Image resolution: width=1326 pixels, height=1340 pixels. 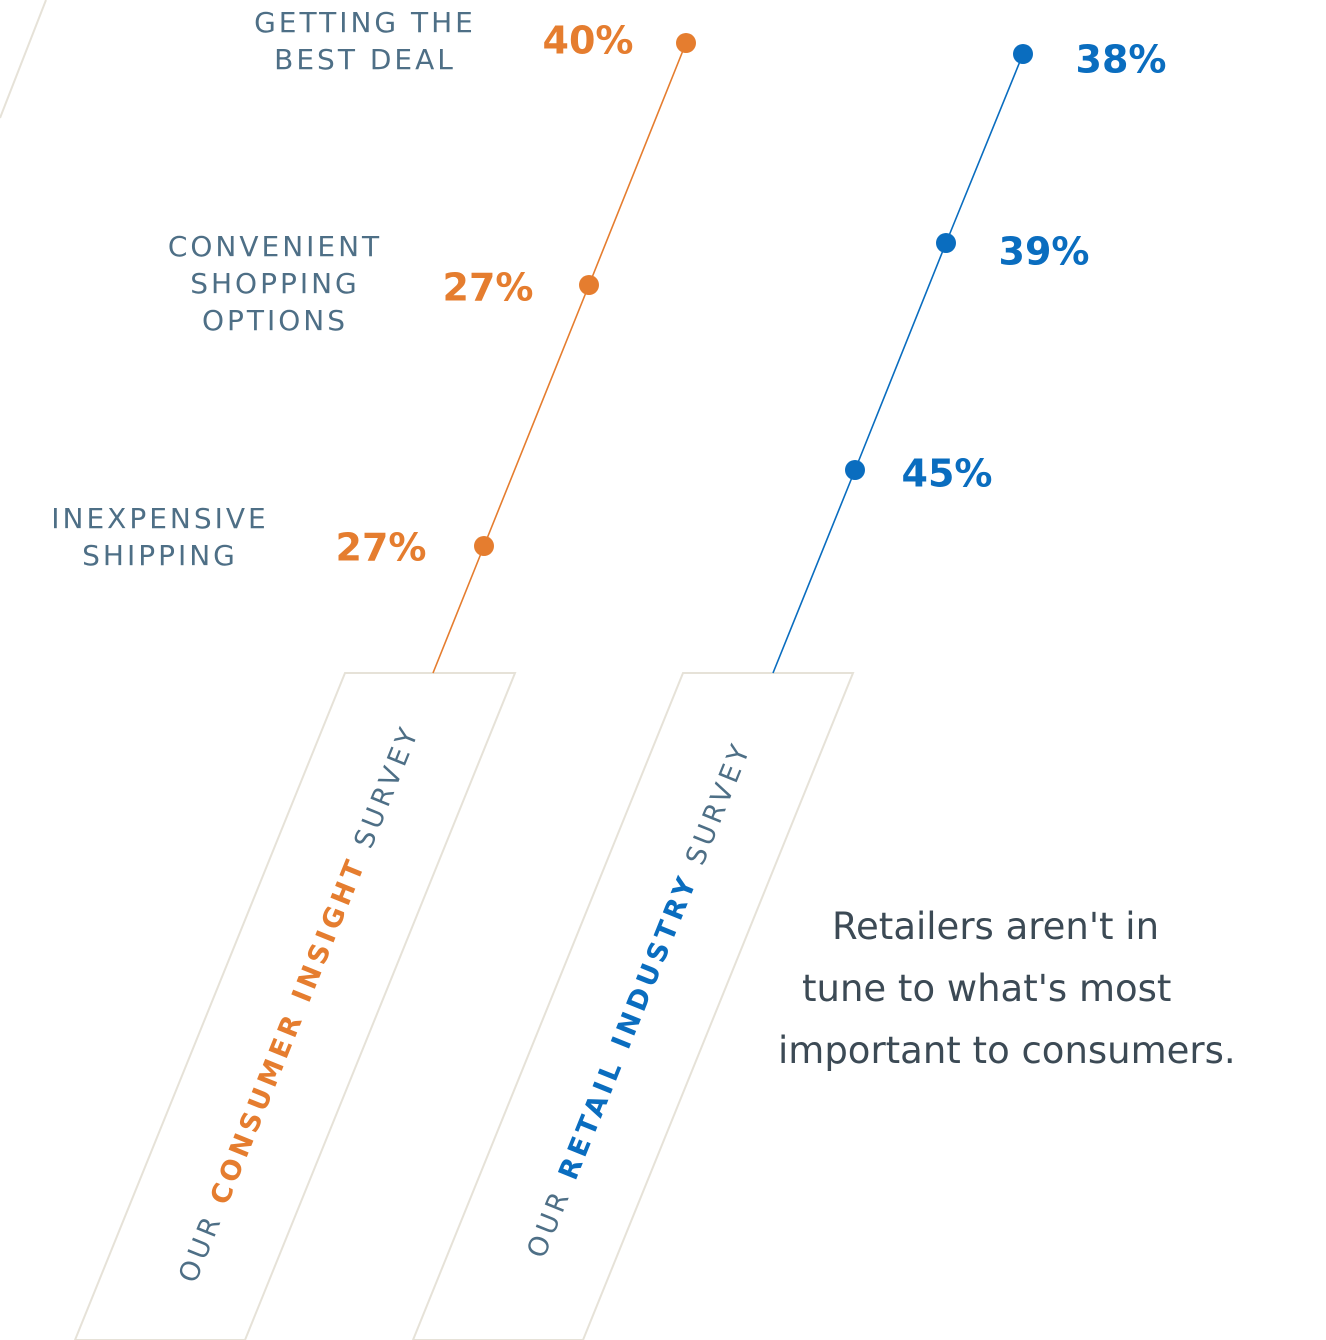 What do you see at coordinates (588, 41) in the screenshot?
I see `value-label: 40%` at bounding box center [588, 41].